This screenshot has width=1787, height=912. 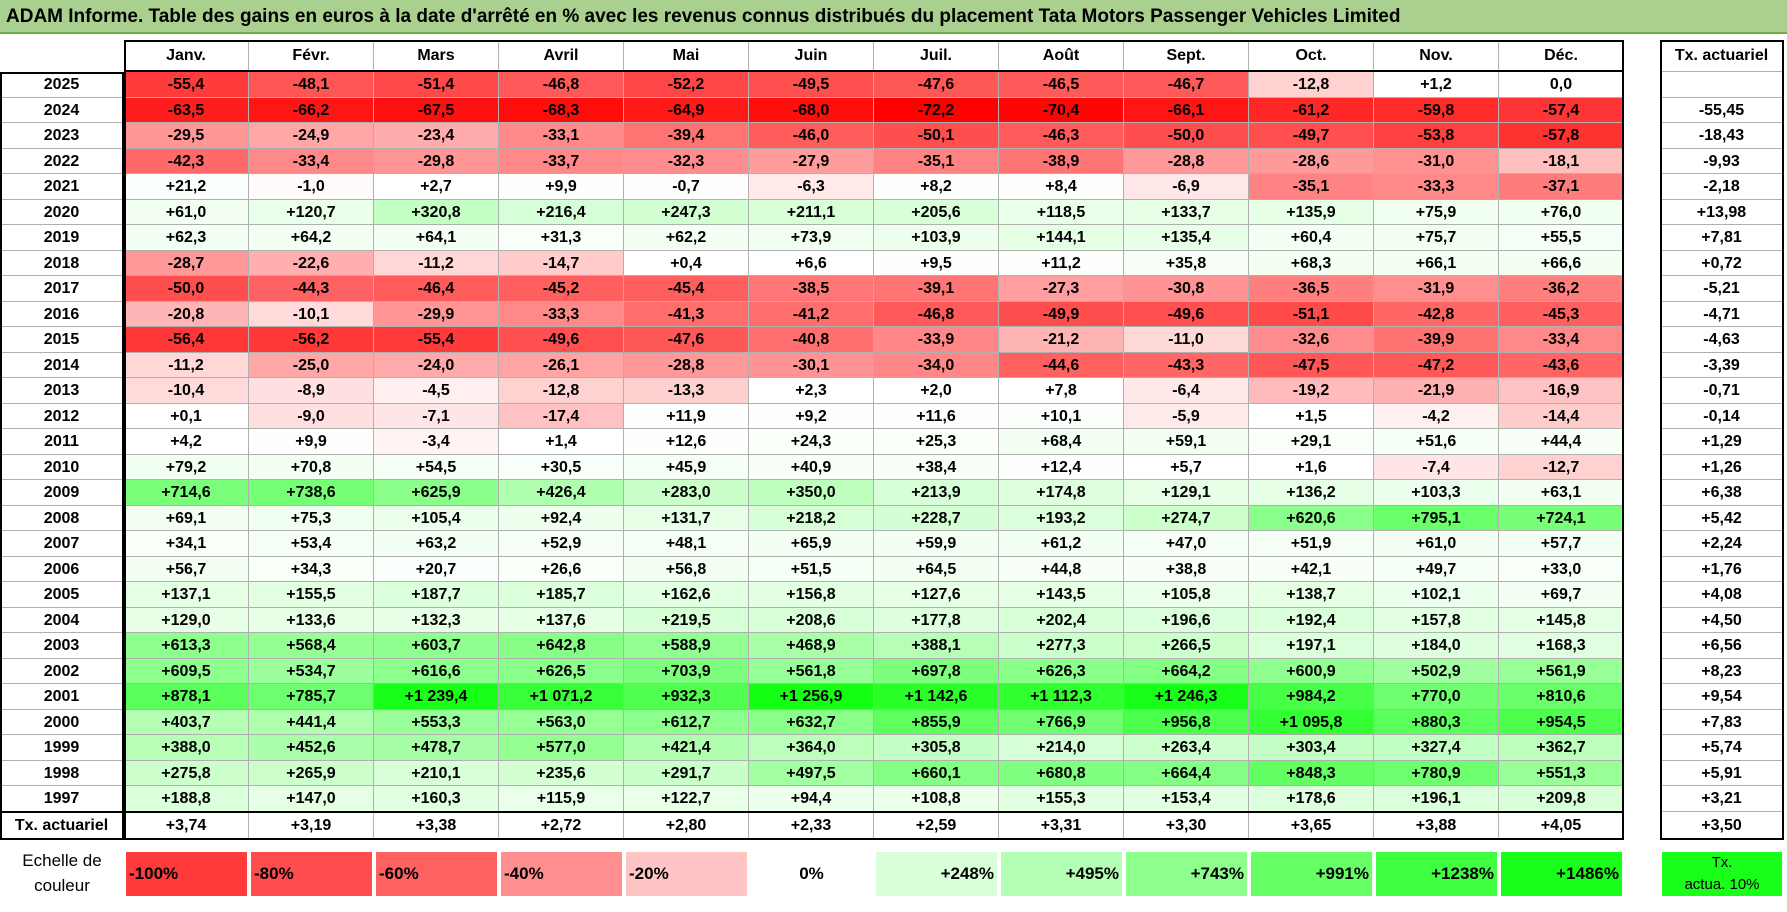 I want to click on row-rate-cell: +7,81, so click(x=1722, y=238).